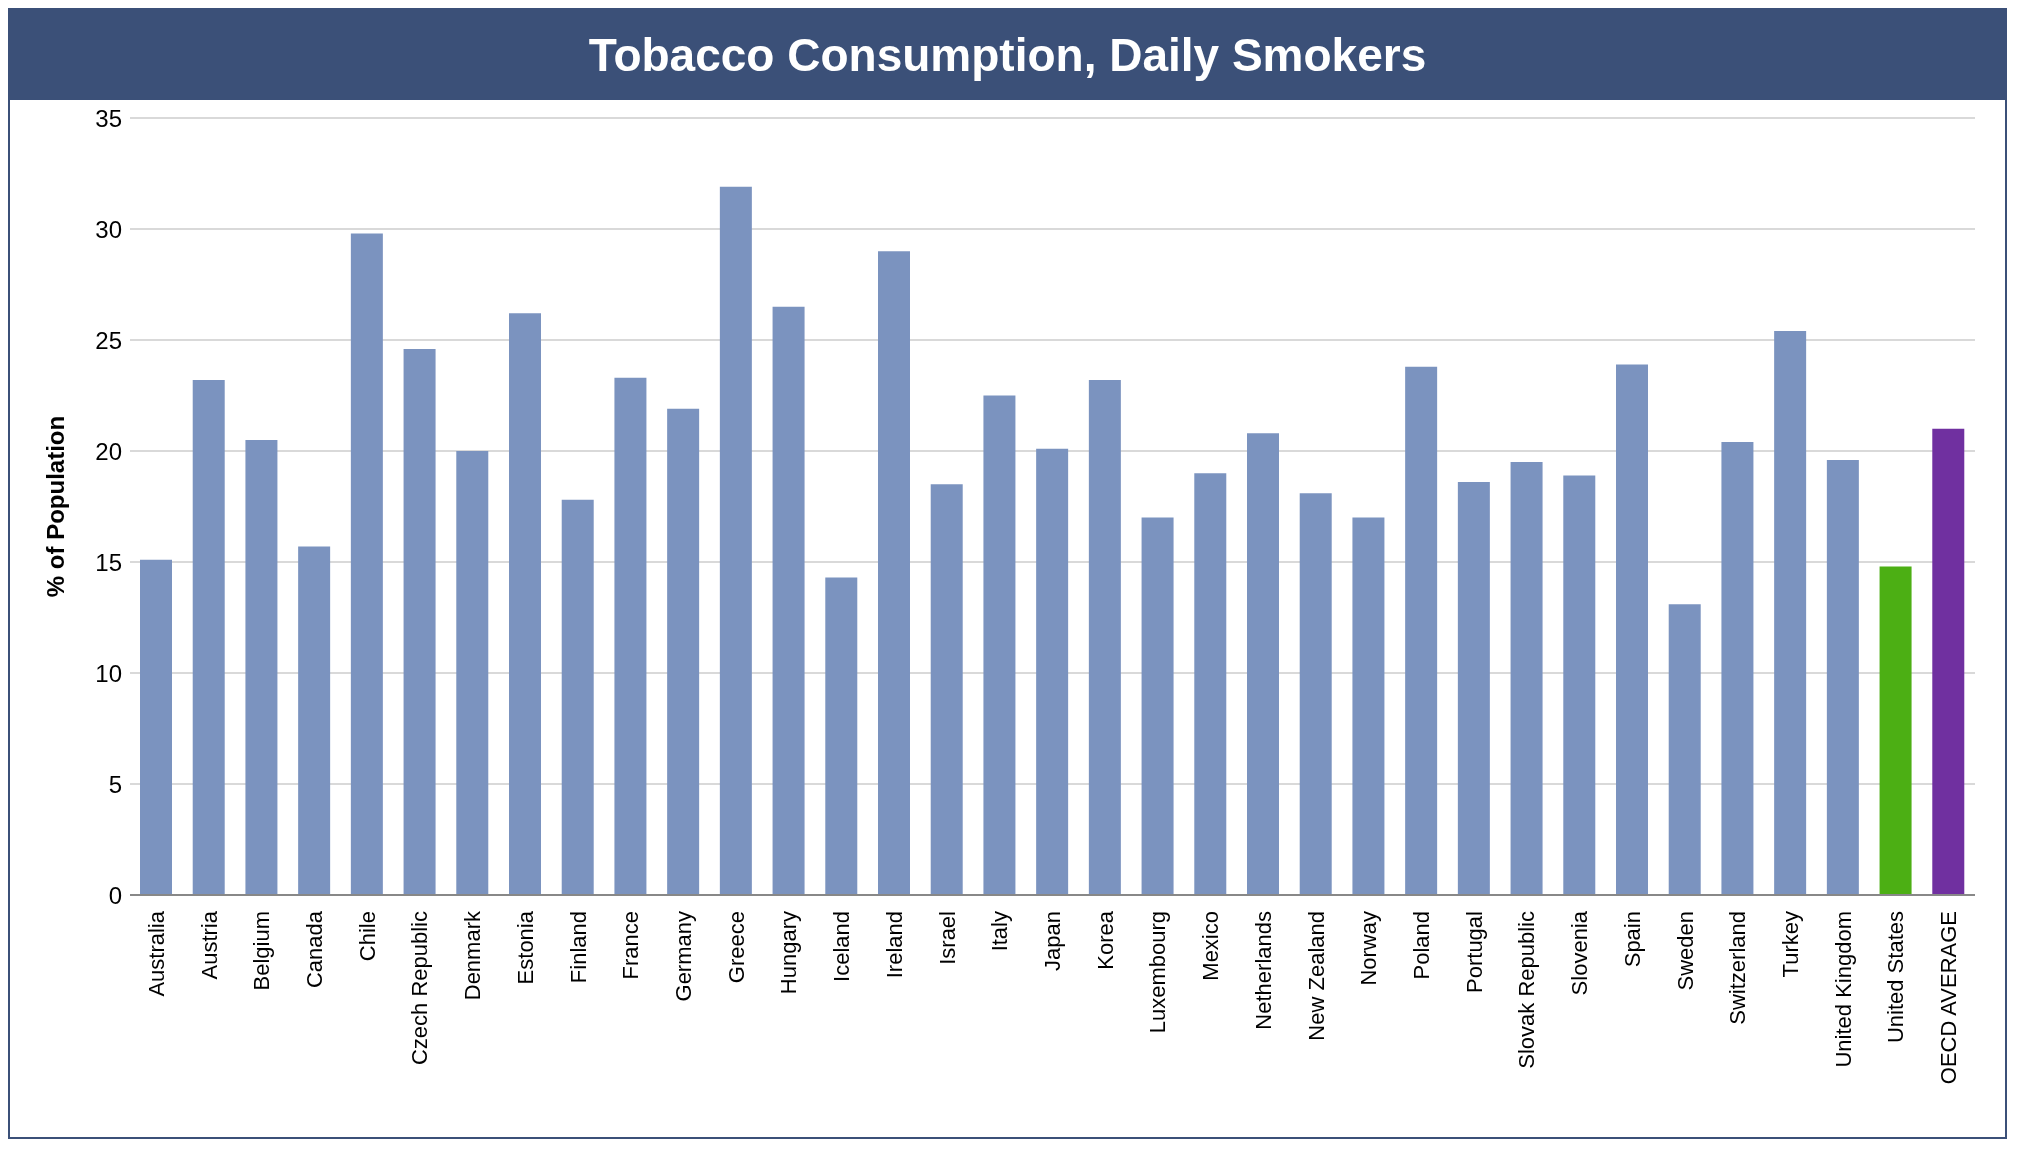 This screenshot has height=1149, width=2019. I want to click on x-tick-label: Japan, so click(1052, 941).